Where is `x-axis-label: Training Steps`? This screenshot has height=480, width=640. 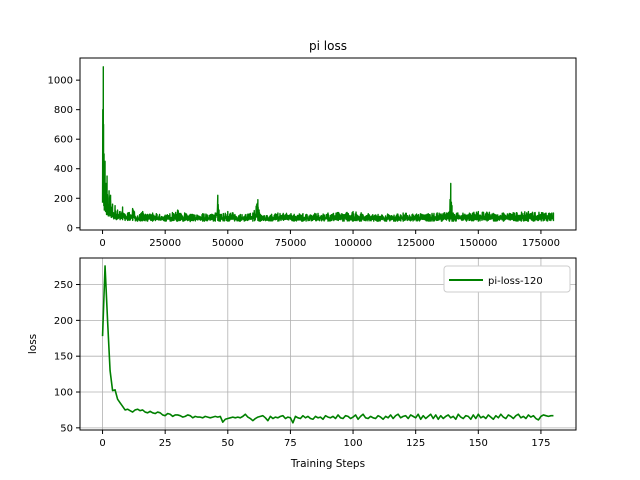 x-axis-label: Training Steps is located at coordinates (327, 464).